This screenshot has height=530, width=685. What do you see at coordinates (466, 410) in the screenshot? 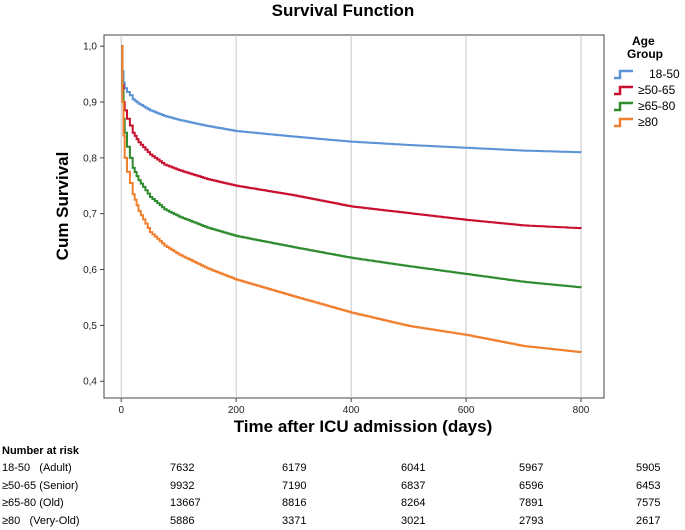
I see `x-tick-label: 600` at bounding box center [466, 410].